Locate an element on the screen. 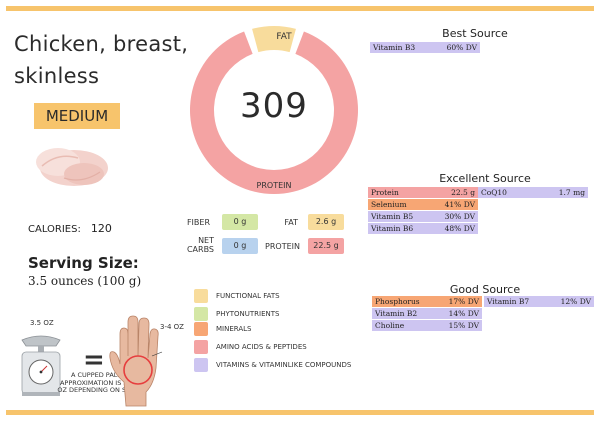 The width and height of the screenshot is (600, 422). legend-label: VITAMINS & VITAMINLIKE COMPOUNDS is located at coordinates (284, 365).